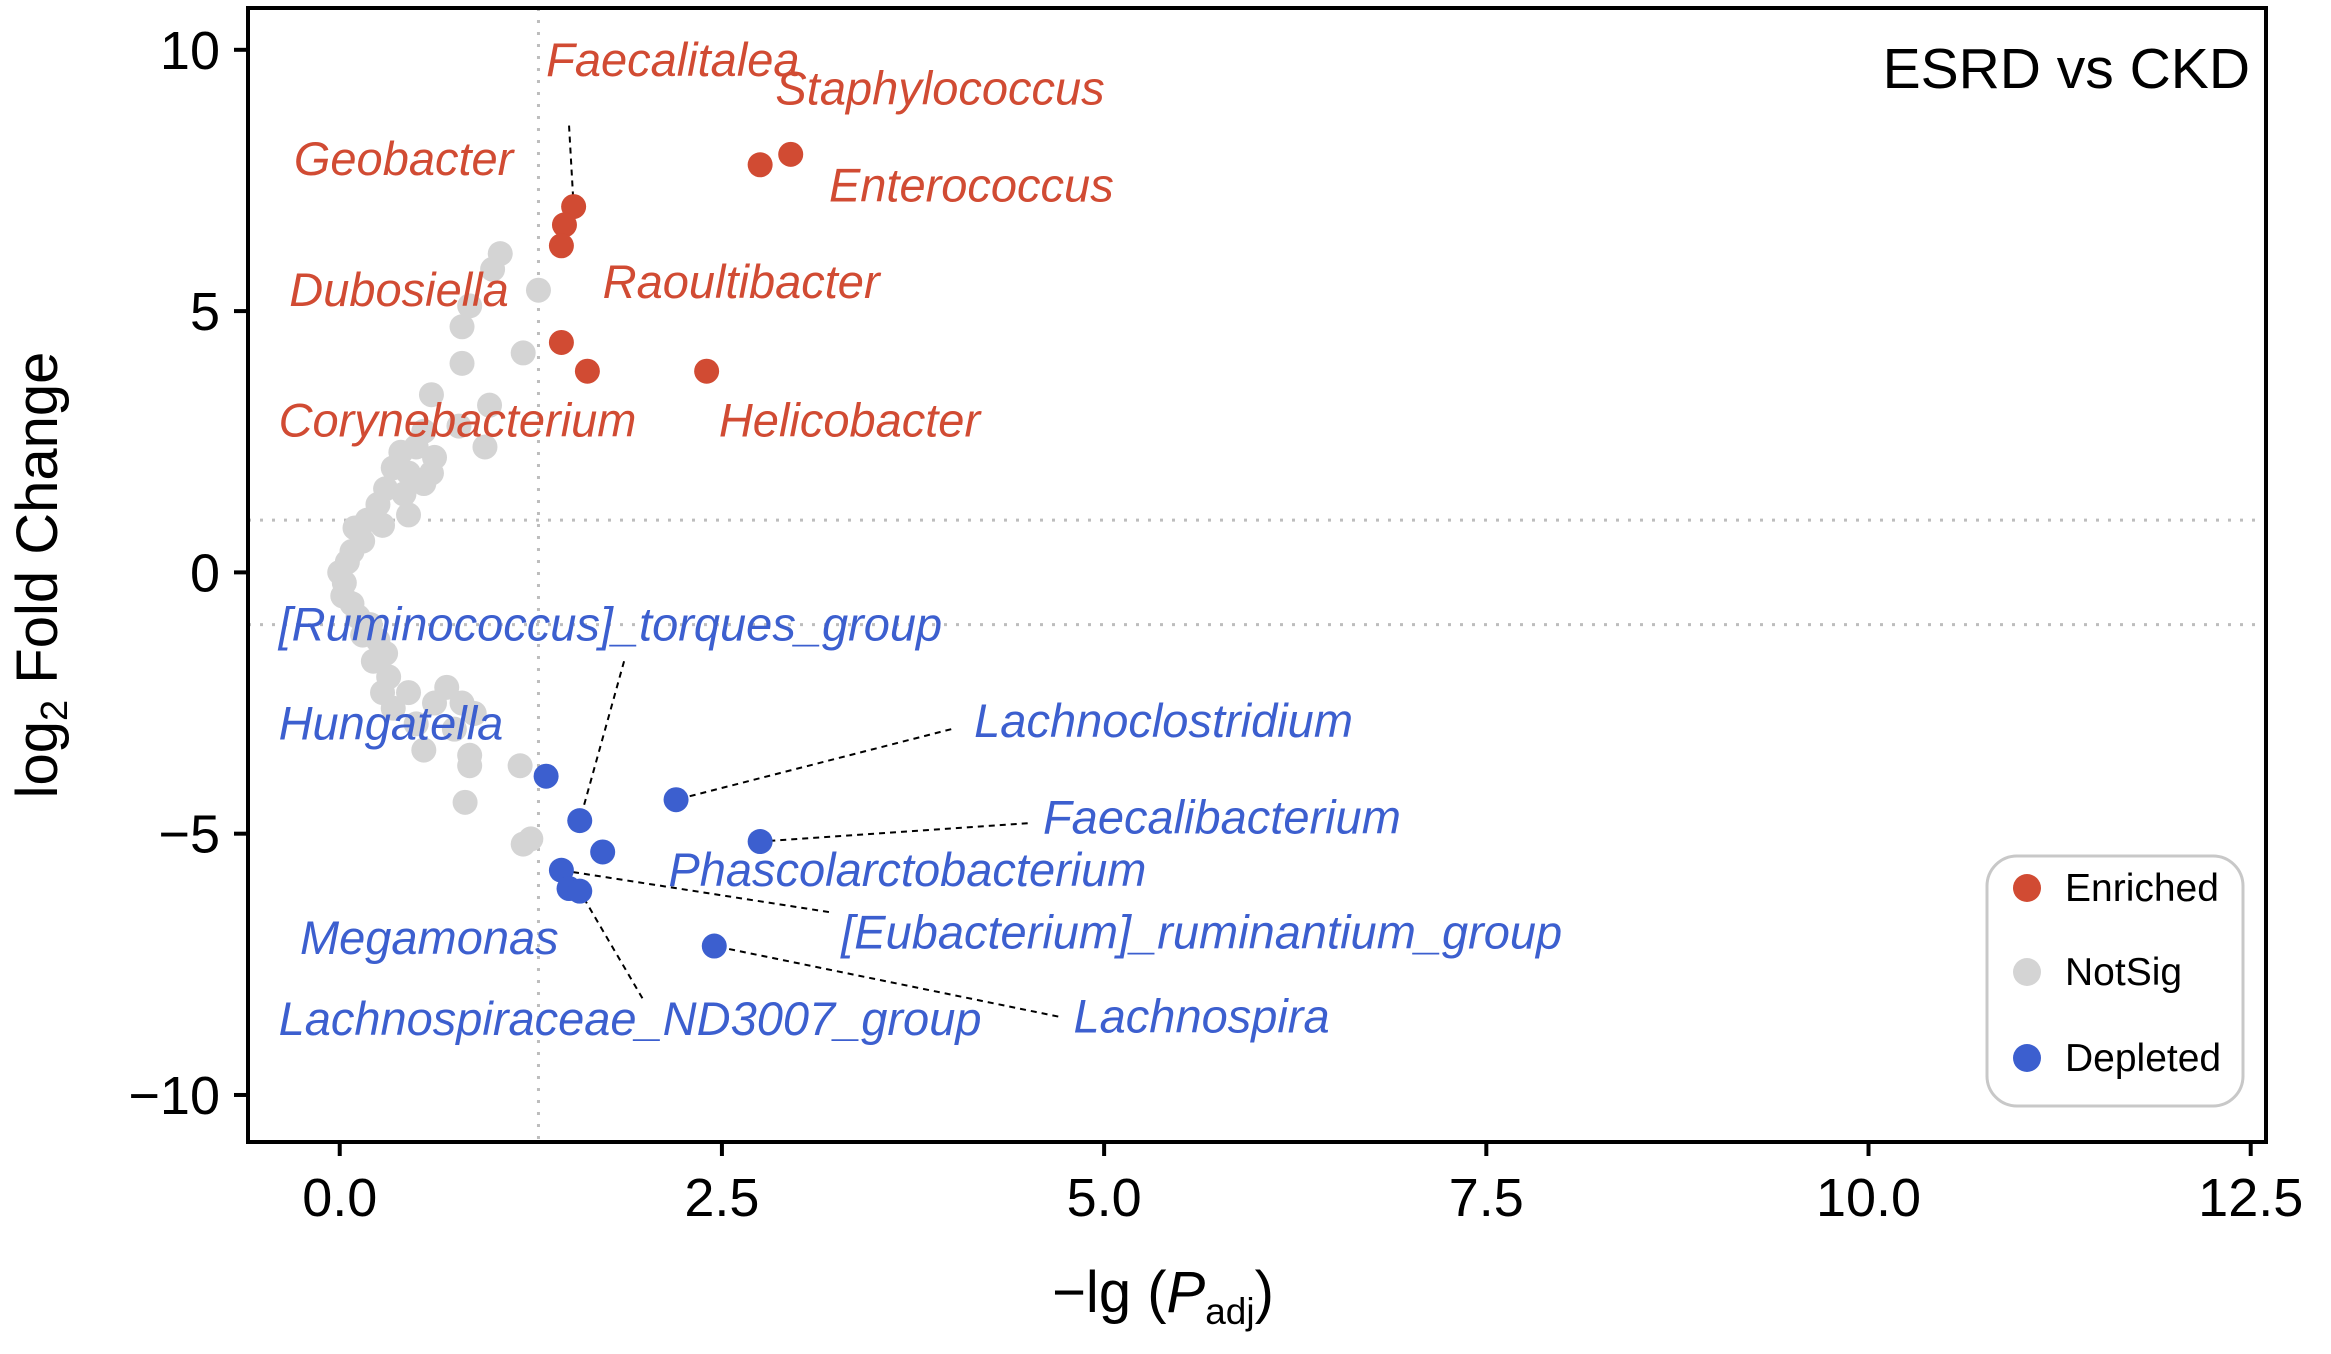 Image resolution: width=2331 pixels, height=1354 pixels. What do you see at coordinates (1186, 1292) in the screenshot?
I see `x-axis-title-italic: P` at bounding box center [1186, 1292].